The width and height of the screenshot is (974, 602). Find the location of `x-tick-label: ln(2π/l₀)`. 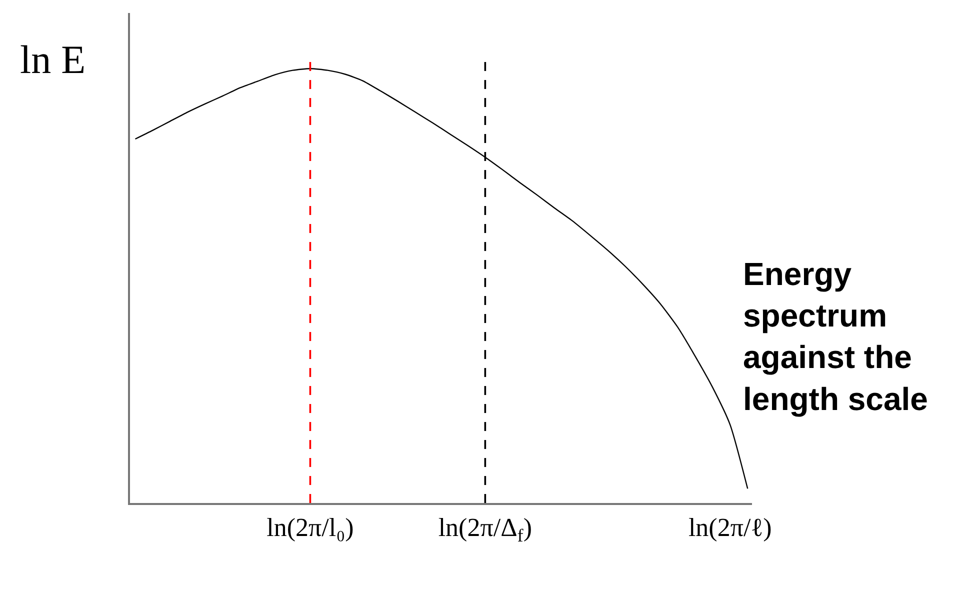

x-tick-label: ln(2π/l₀) is located at coordinates (310, 527).